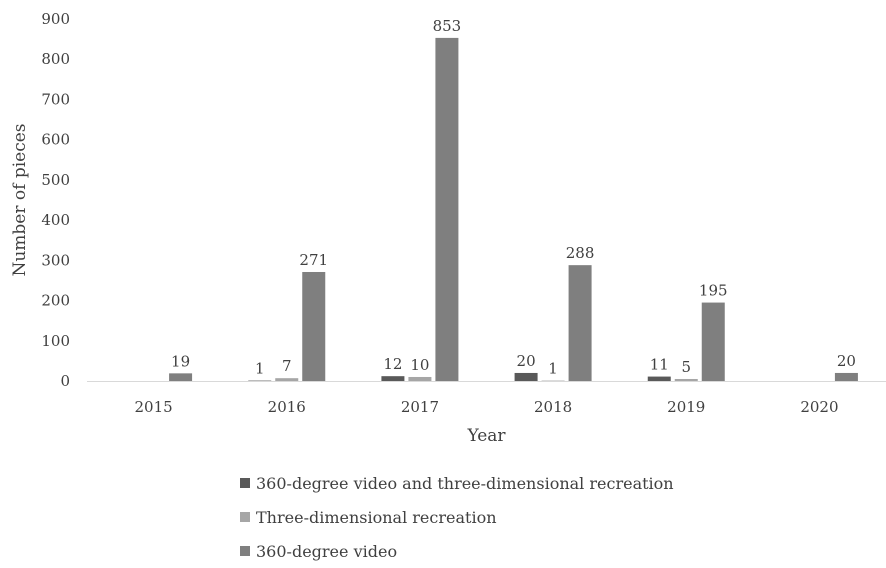 This screenshot has height=568, width=886. I want to click on data-label: 5, so click(686, 367).